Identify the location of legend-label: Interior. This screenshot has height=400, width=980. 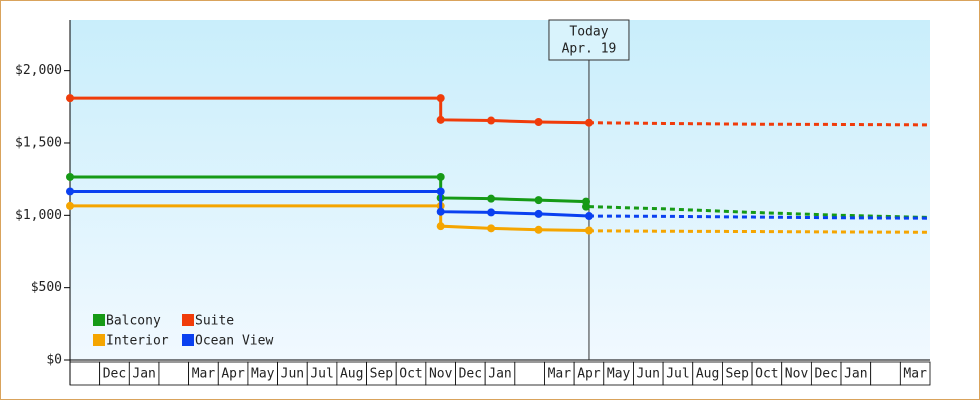
(137, 341).